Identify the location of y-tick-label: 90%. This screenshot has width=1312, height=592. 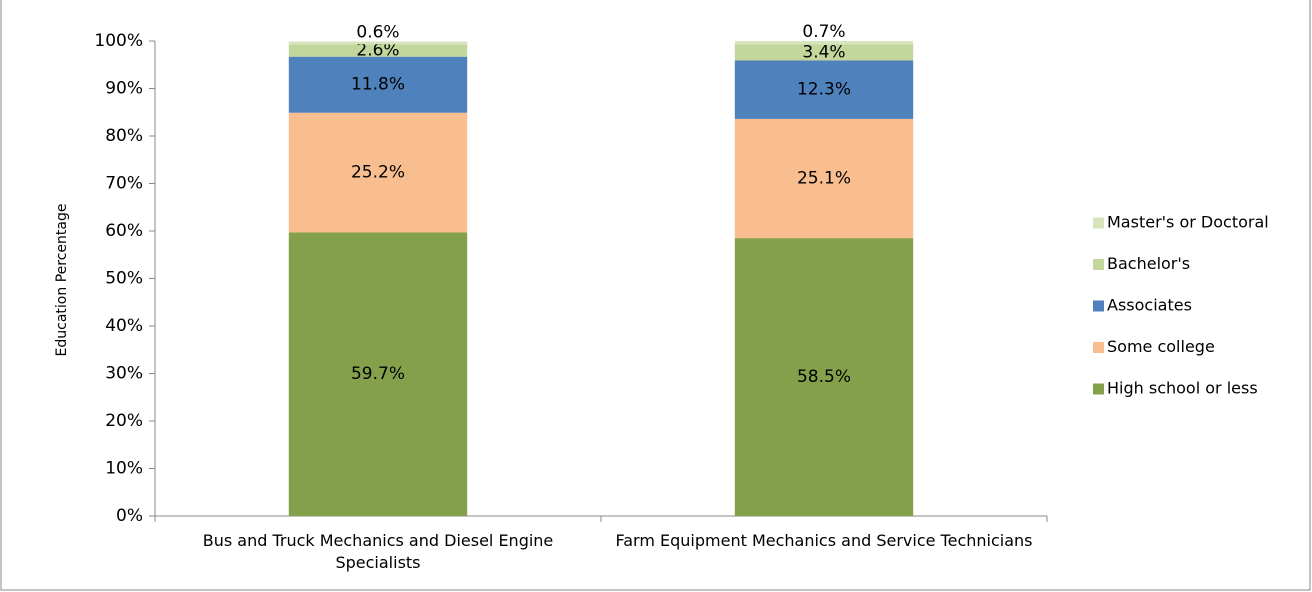
(124, 89).